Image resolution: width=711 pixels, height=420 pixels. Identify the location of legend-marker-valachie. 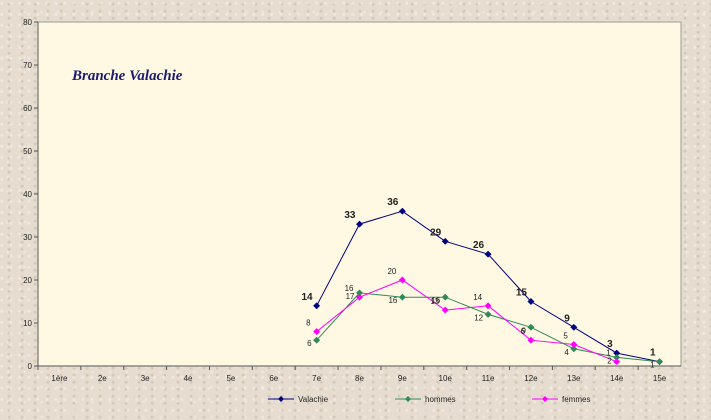
(281, 399).